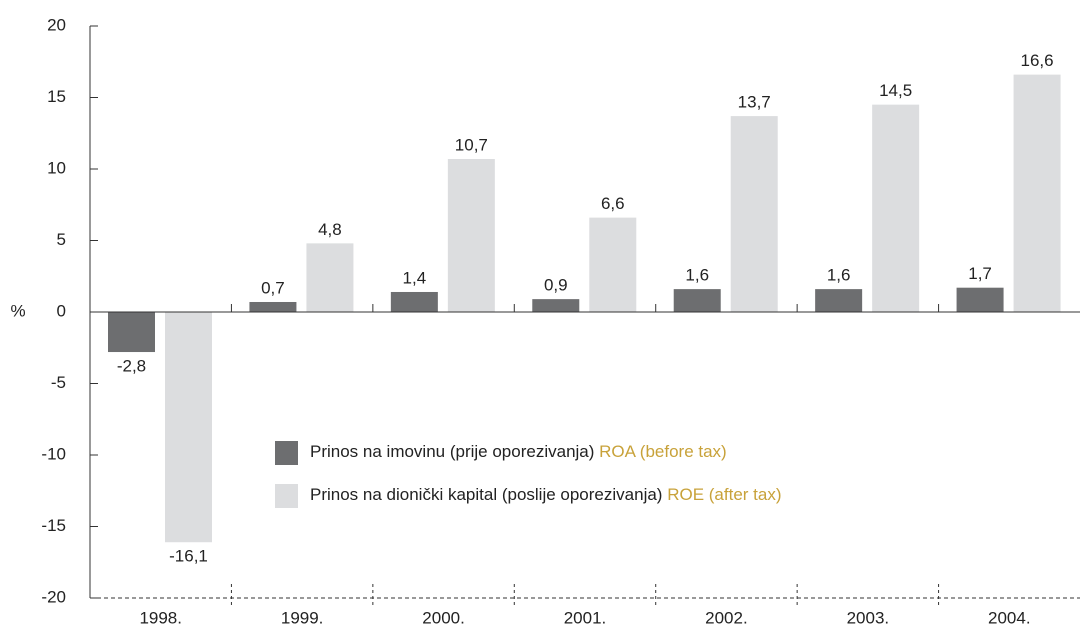  What do you see at coordinates (53, 525) in the screenshot?
I see `y-tick-label: -15` at bounding box center [53, 525].